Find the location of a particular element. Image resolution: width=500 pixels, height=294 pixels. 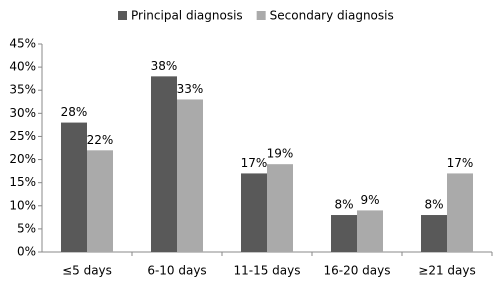

y-tick-label: 25% is located at coordinates (22, 136).